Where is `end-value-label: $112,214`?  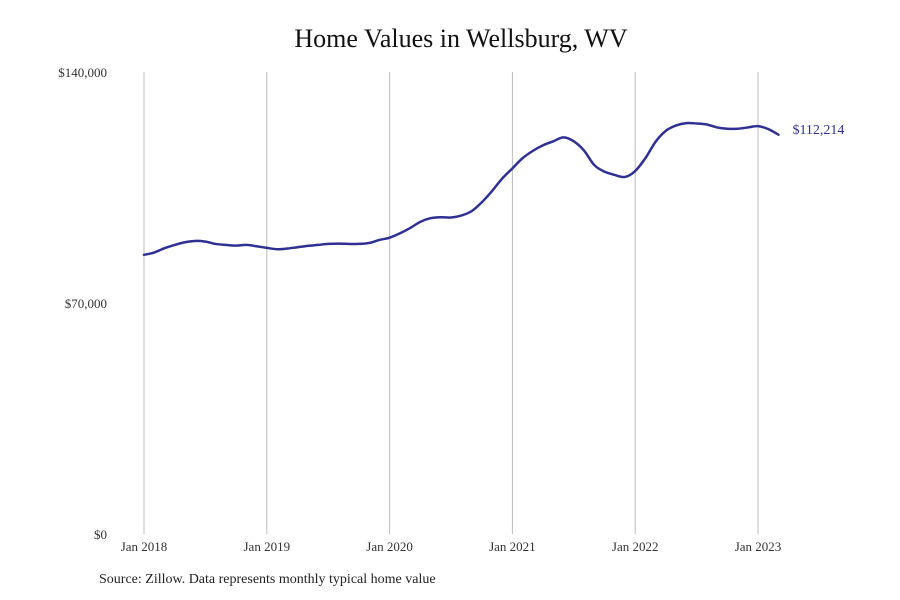
end-value-label: $112,214 is located at coordinates (818, 130).